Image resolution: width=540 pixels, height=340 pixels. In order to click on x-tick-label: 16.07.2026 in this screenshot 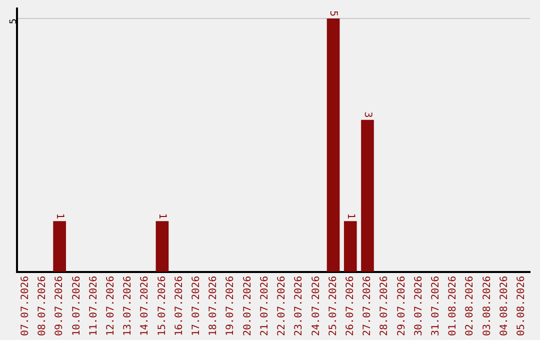, I will do `click(179, 306)`.